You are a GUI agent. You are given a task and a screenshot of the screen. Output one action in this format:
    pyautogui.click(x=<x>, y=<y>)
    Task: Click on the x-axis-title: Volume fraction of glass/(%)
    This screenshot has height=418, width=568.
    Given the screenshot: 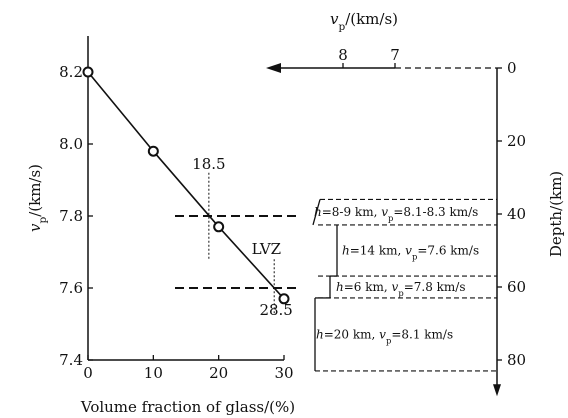 What is the action you would take?
    pyautogui.click(x=187, y=407)
    